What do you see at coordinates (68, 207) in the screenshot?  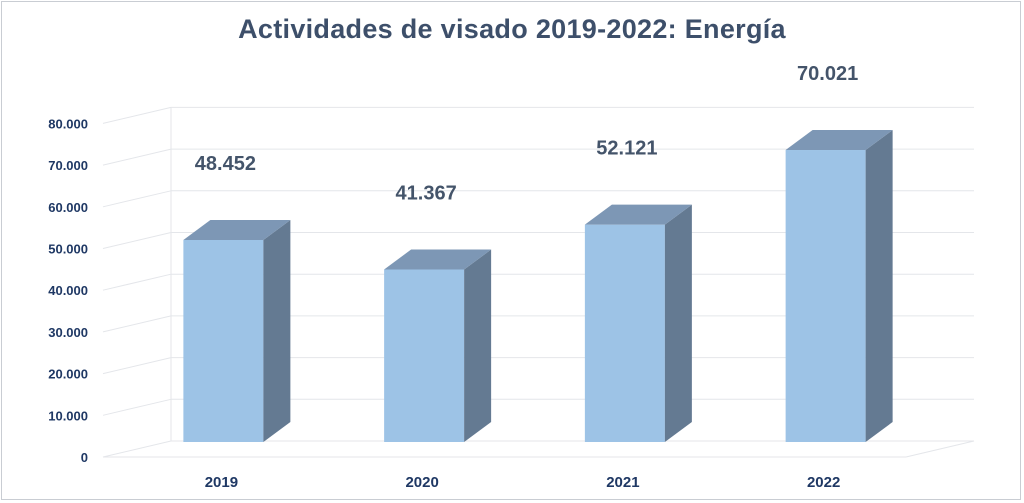 I see `y-tick-label: 60.000` at bounding box center [68, 207].